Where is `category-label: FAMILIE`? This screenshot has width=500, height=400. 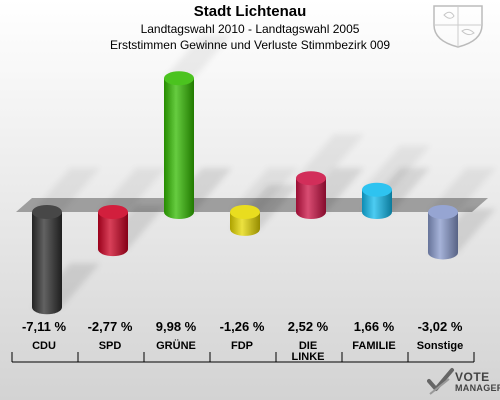
category-label: FAMILIE is located at coordinates (373, 346).